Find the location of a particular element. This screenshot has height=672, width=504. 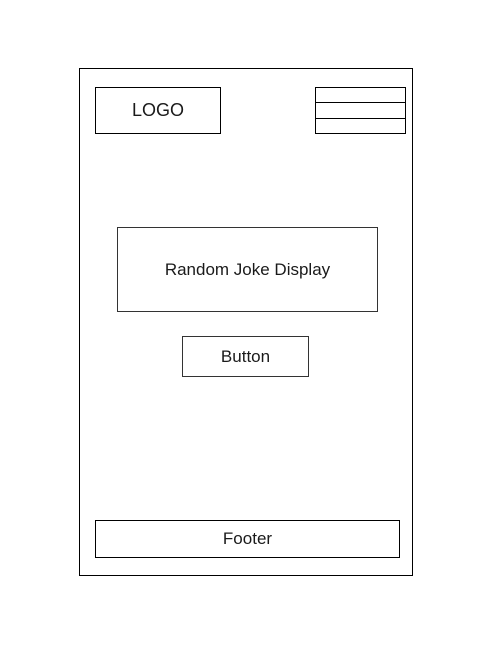

joke-display: Random Joke Display is located at coordinates (247, 269).